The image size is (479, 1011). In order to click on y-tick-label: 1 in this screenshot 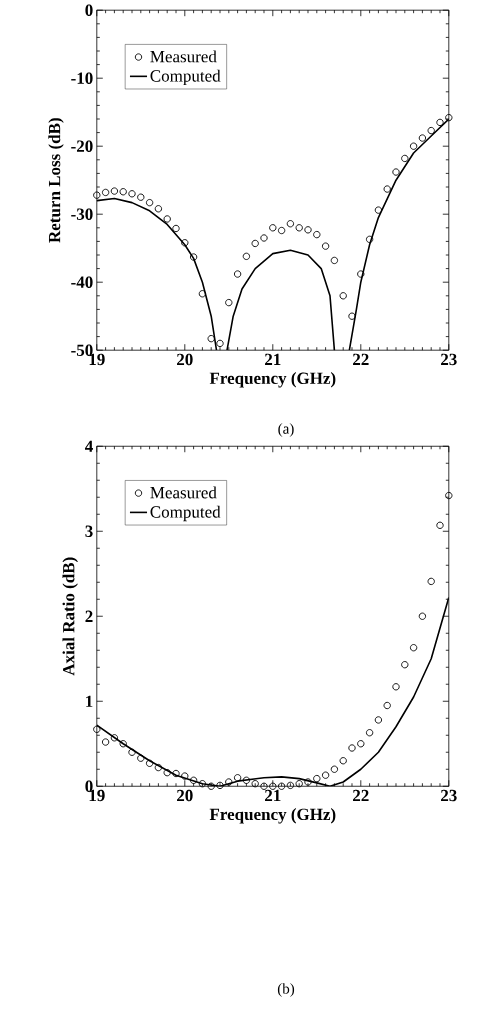, I will do `click(89, 701)`.